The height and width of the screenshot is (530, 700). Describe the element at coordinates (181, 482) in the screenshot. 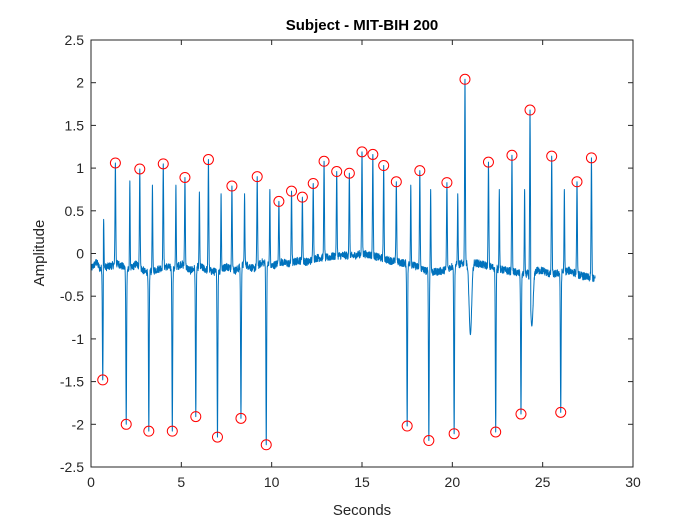

I see `x-tick-label: 5` at that location.